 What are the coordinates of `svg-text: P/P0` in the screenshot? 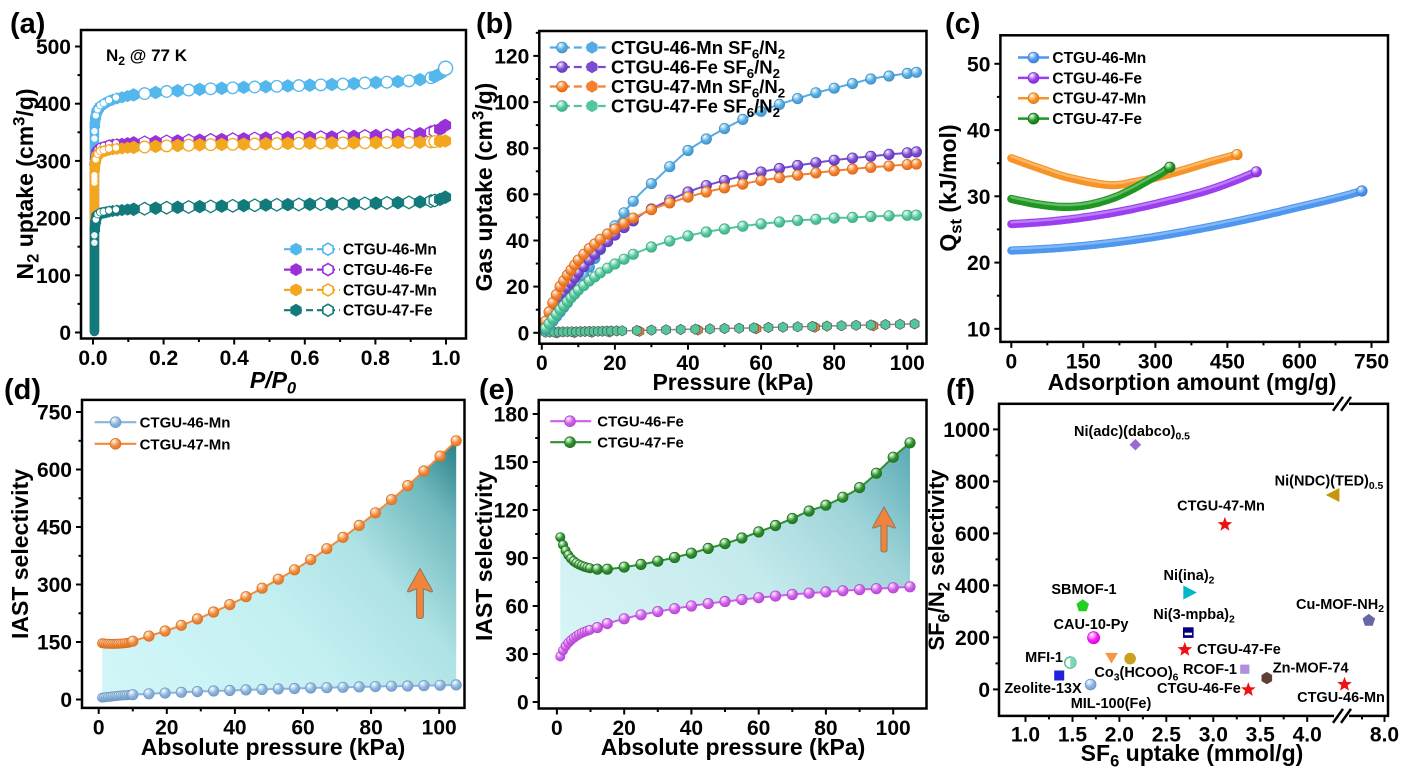 It's located at (273, 382).